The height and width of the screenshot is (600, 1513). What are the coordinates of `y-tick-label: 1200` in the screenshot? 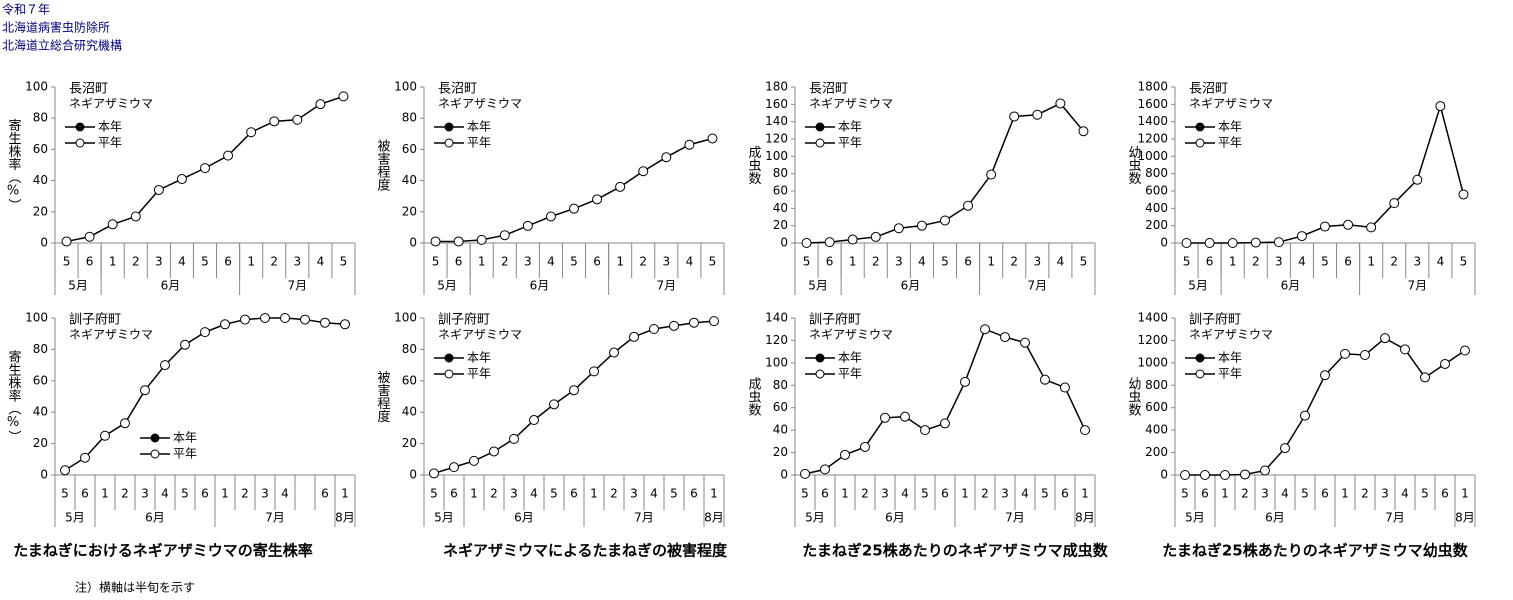 It's located at (1152, 139).